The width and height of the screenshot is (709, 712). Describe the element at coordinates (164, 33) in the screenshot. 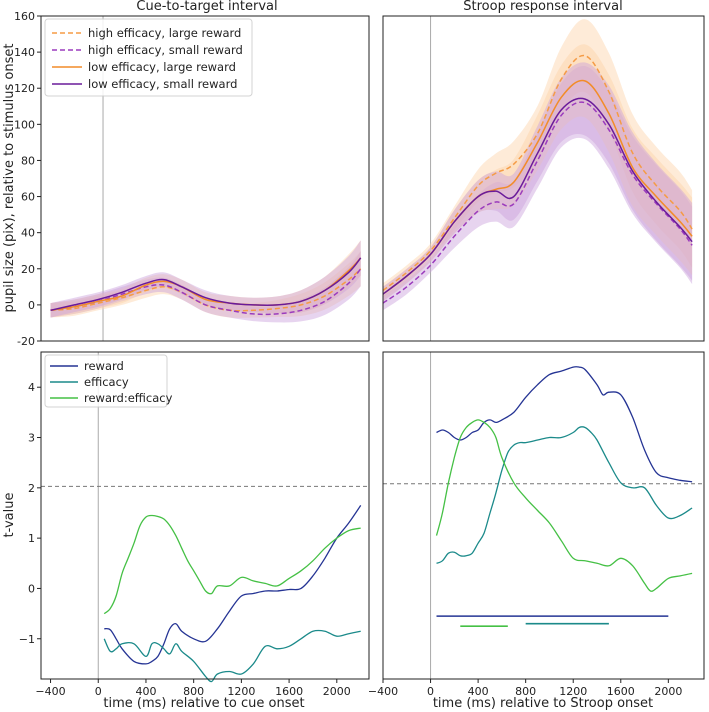

I see `legend-label-hi-large: high efficacy, large reward` at that location.